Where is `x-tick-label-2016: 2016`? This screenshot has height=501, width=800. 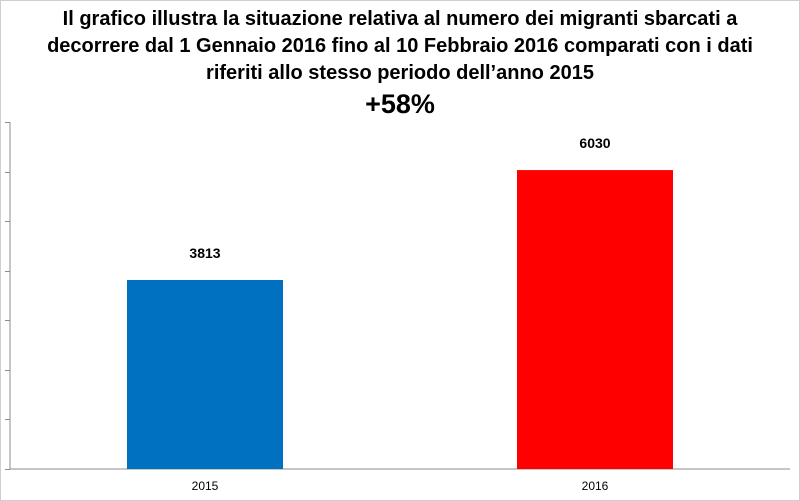 x-tick-label-2016: 2016 is located at coordinates (595, 486).